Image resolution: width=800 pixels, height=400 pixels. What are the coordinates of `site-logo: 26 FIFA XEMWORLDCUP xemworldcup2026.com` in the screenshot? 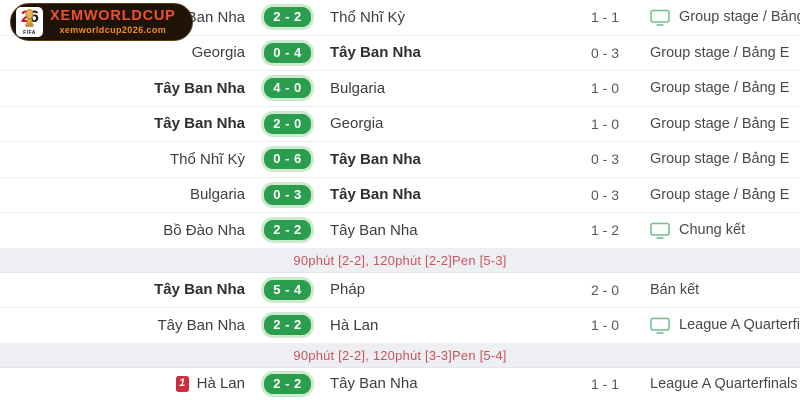 It's located at (101, 22).